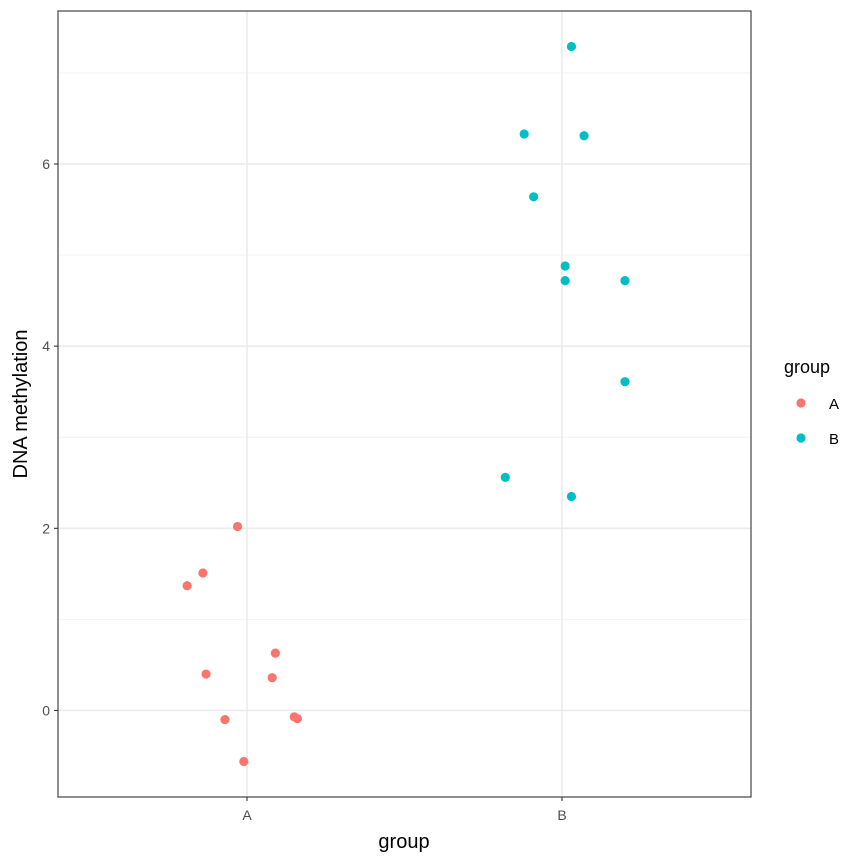 The height and width of the screenshot is (864, 864). Describe the element at coordinates (46, 346) in the screenshot. I see `y-tick-label: 4` at that location.